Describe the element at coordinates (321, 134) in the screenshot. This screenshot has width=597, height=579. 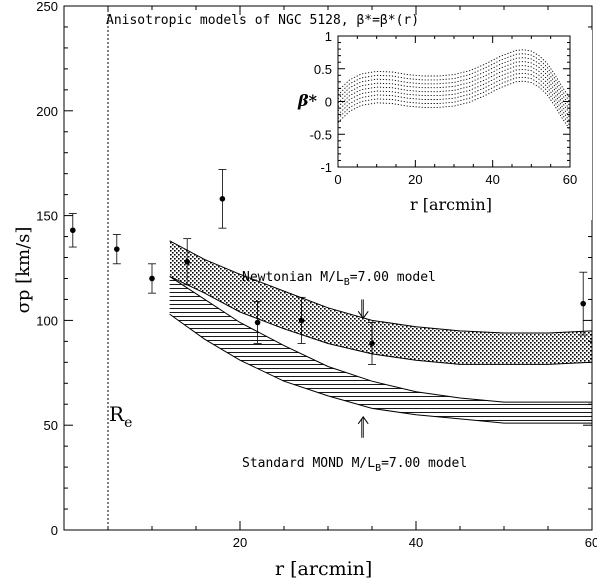
I see `inset-y-tick-label: -0.5` at that location.